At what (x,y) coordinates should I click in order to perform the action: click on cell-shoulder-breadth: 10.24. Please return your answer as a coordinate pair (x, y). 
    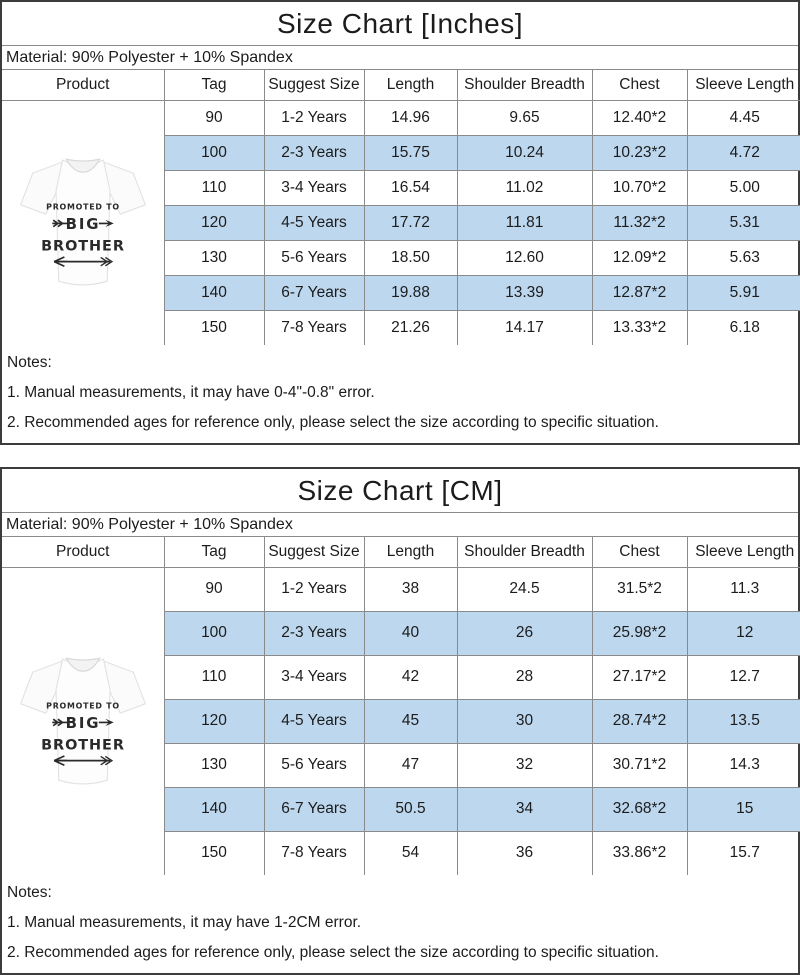
    Looking at the image, I should click on (524, 152).